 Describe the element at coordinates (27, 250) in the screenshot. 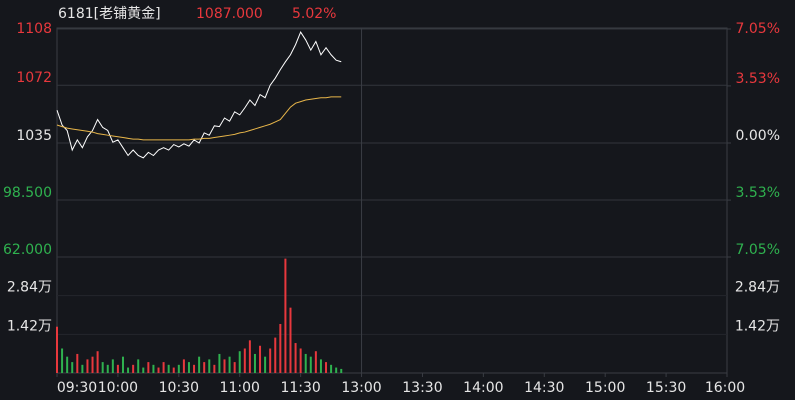

I see `y-tick-label: 62.000` at that location.